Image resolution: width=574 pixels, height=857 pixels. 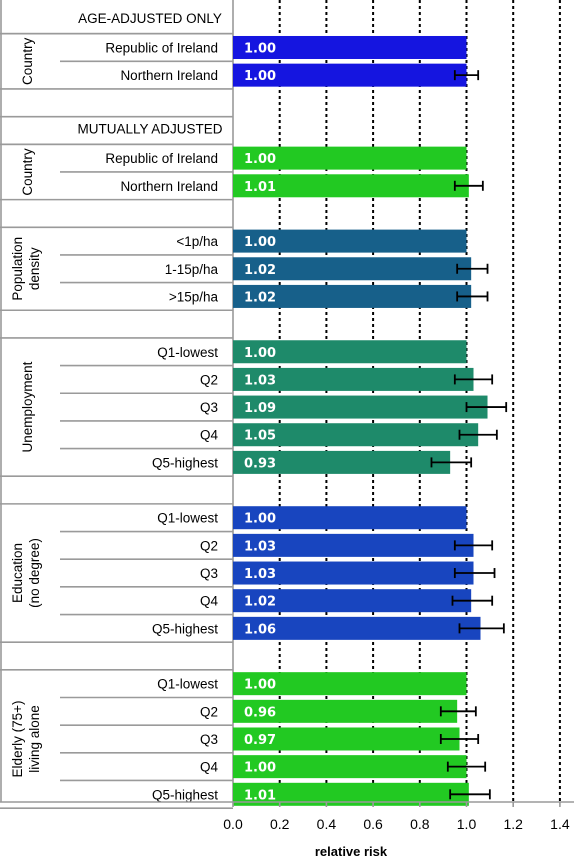 I want to click on section-title: AGE-ADJUSTED ONLY, so click(x=150, y=18).